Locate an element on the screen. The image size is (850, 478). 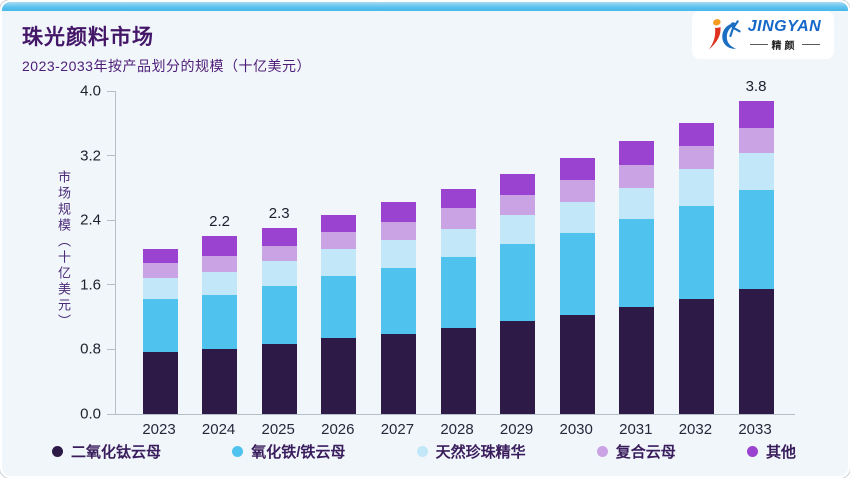
brand-mark-icon is located at coordinates (724, 34).